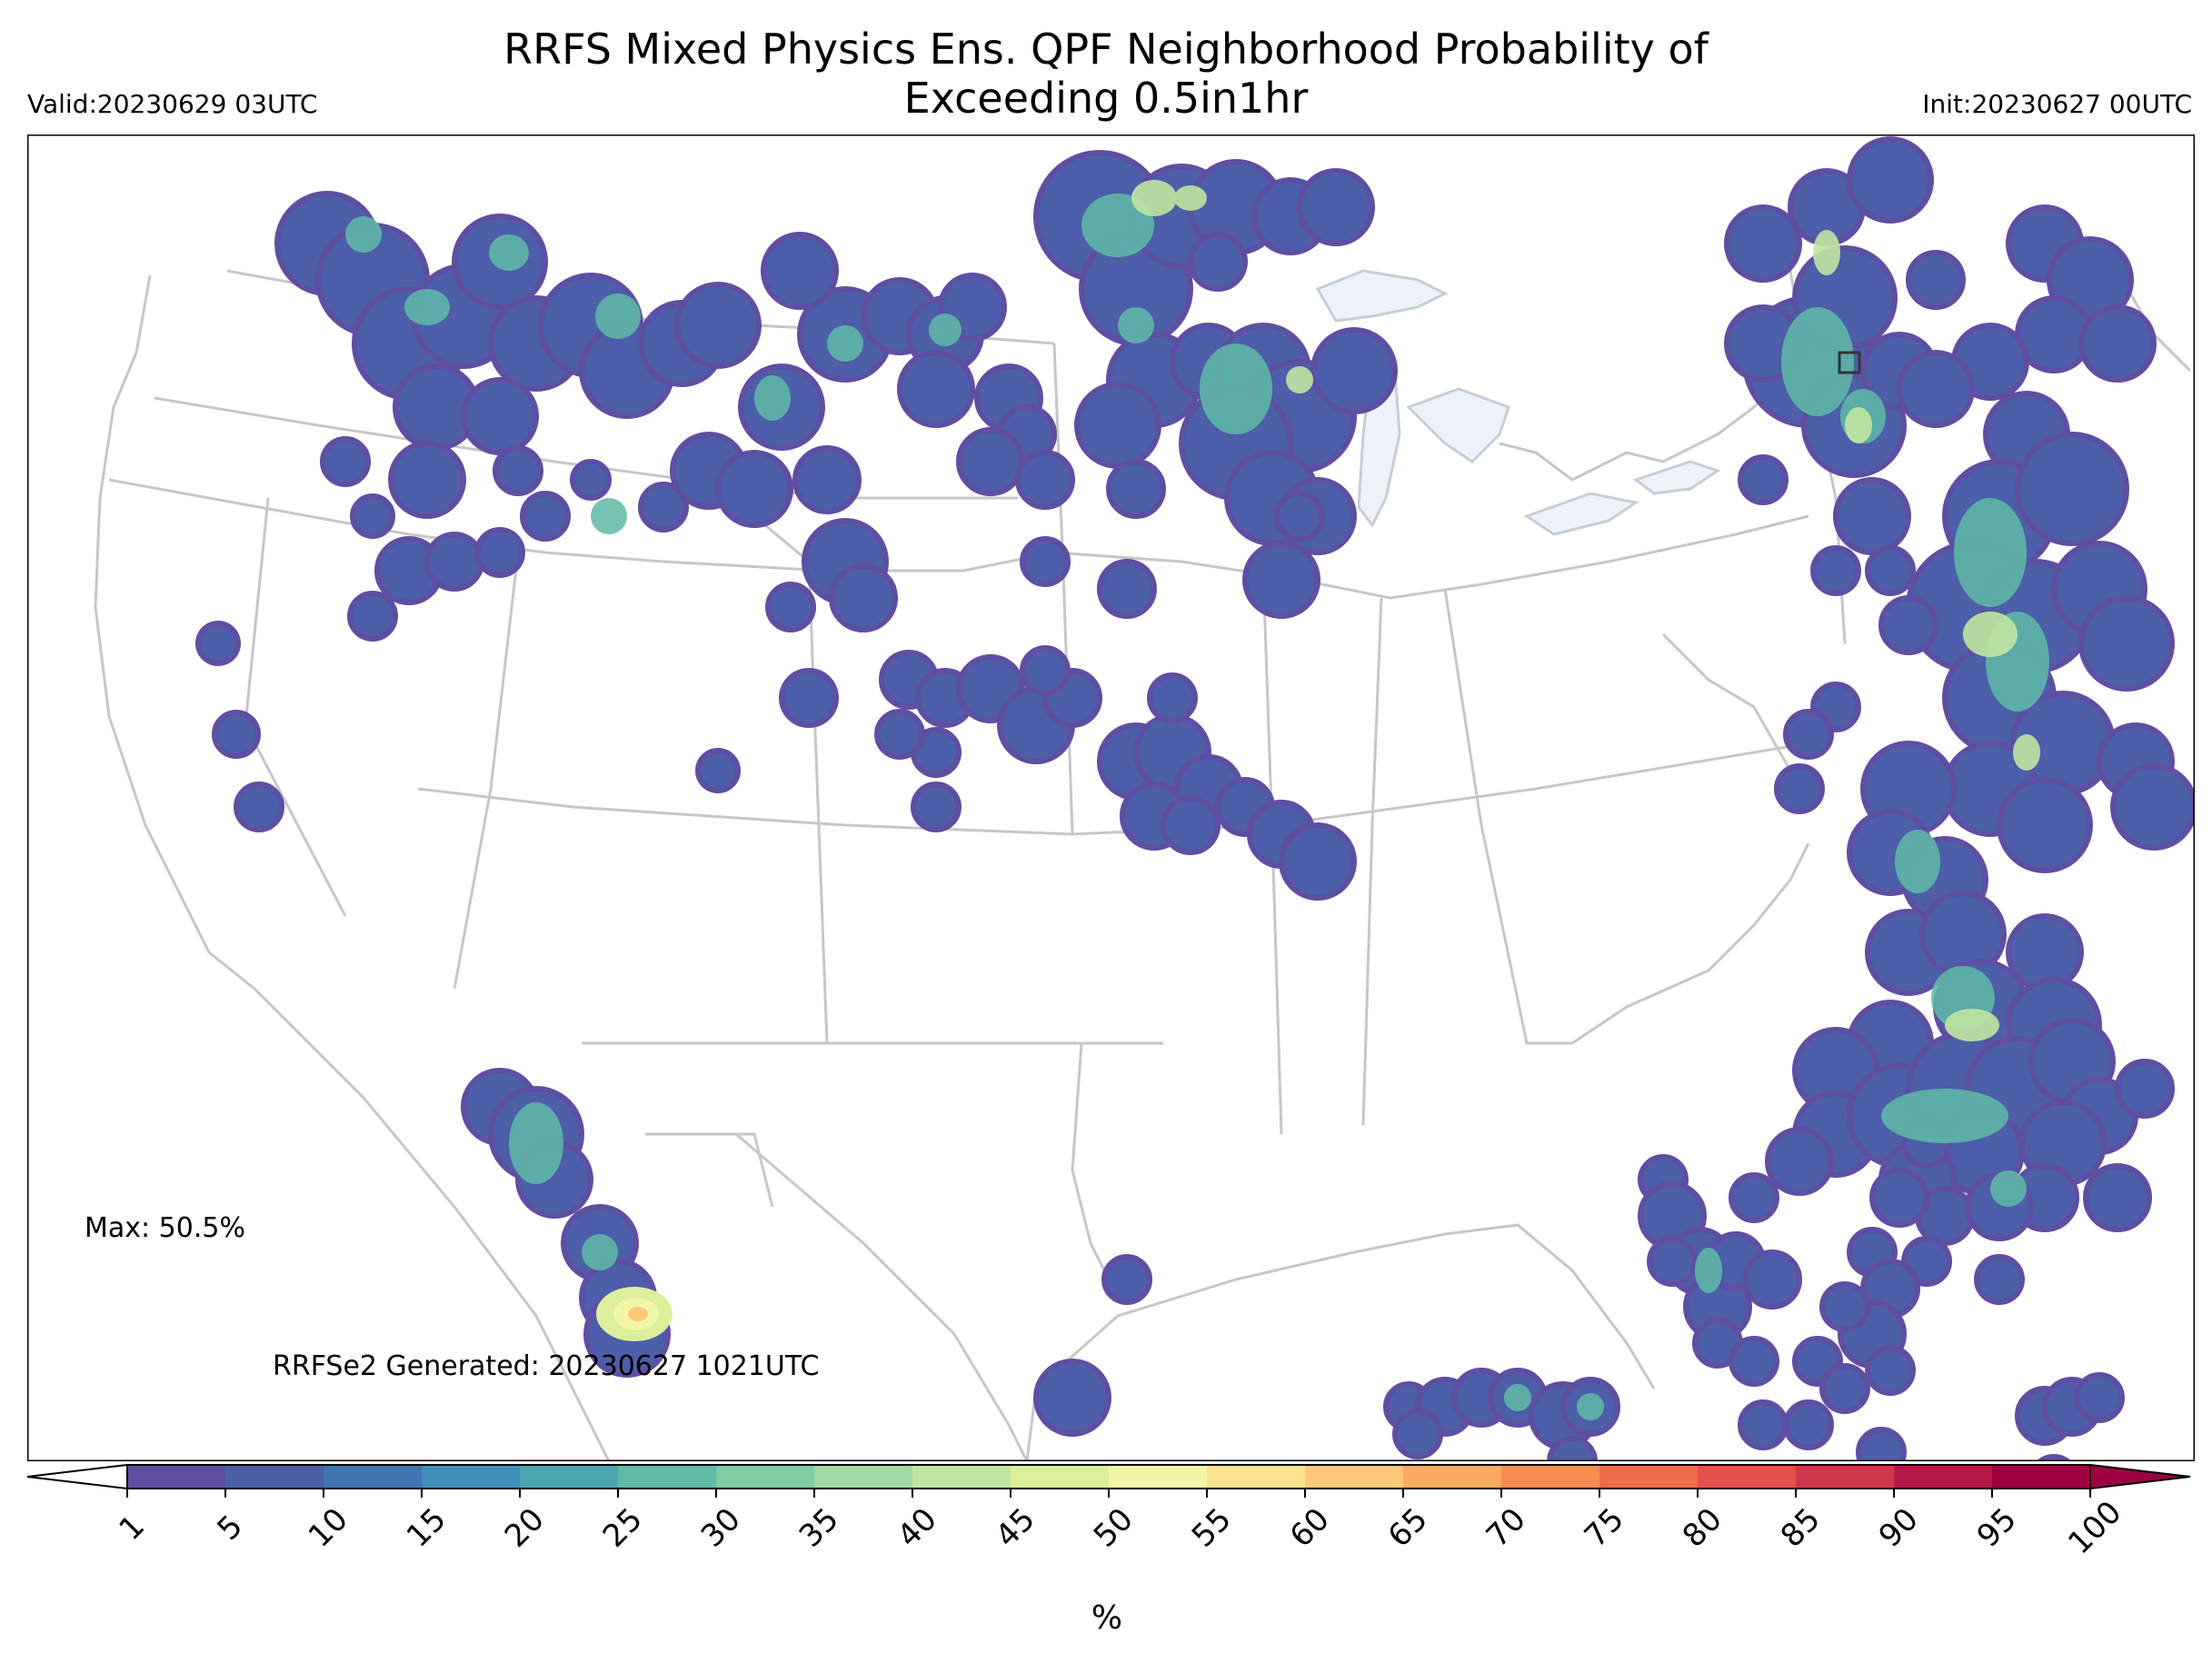  Describe the element at coordinates (2094, 1527) in the screenshot. I see `colorbar-tick-label: 100` at that location.